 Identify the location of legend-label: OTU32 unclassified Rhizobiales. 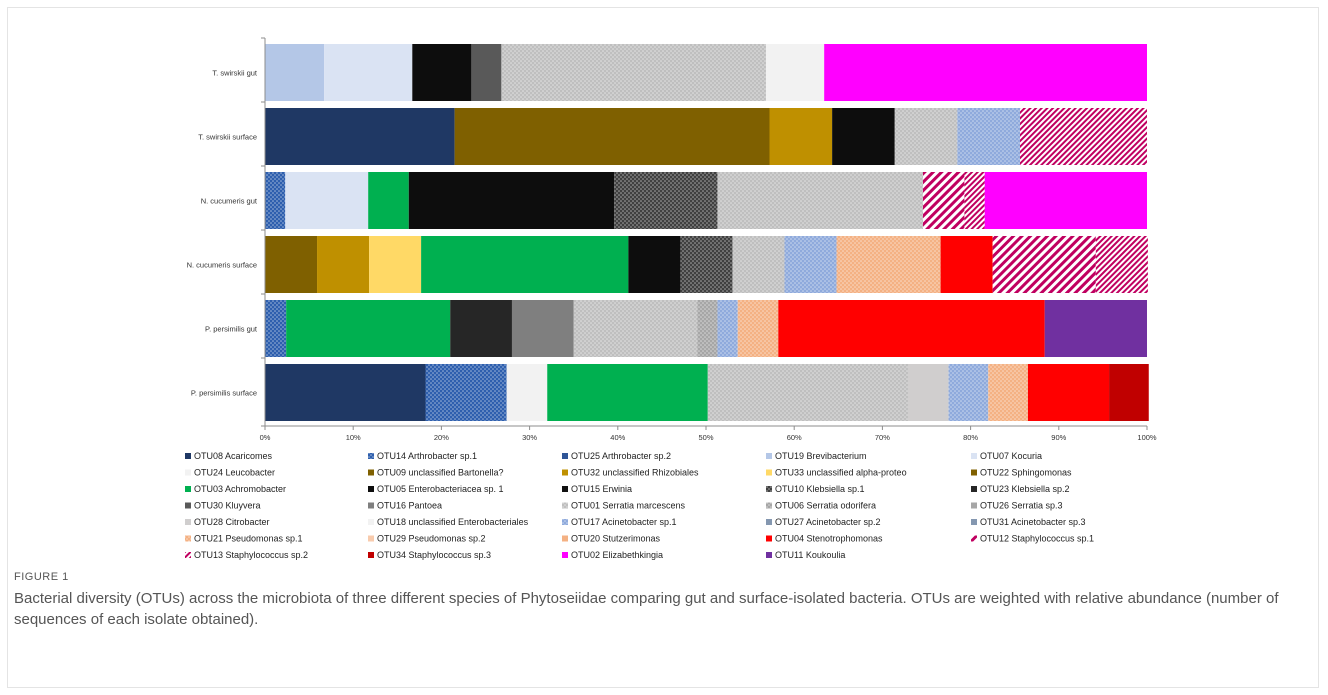
(635, 473).